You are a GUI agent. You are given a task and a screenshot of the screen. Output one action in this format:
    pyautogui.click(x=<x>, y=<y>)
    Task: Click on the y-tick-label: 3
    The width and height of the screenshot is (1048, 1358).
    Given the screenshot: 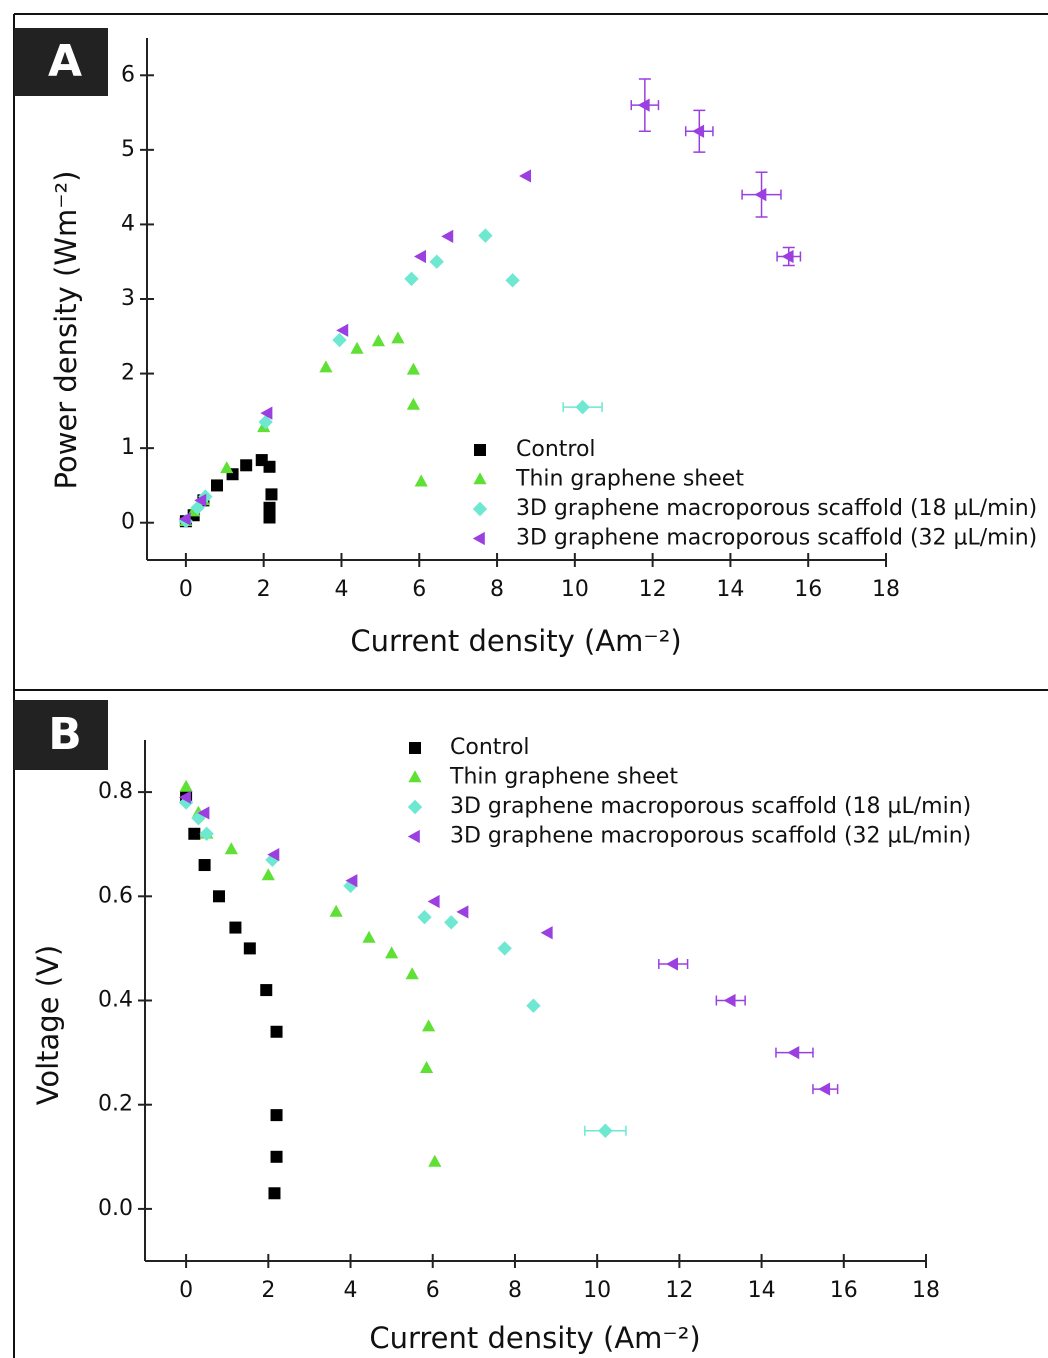 What is the action you would take?
    pyautogui.click(x=128, y=298)
    